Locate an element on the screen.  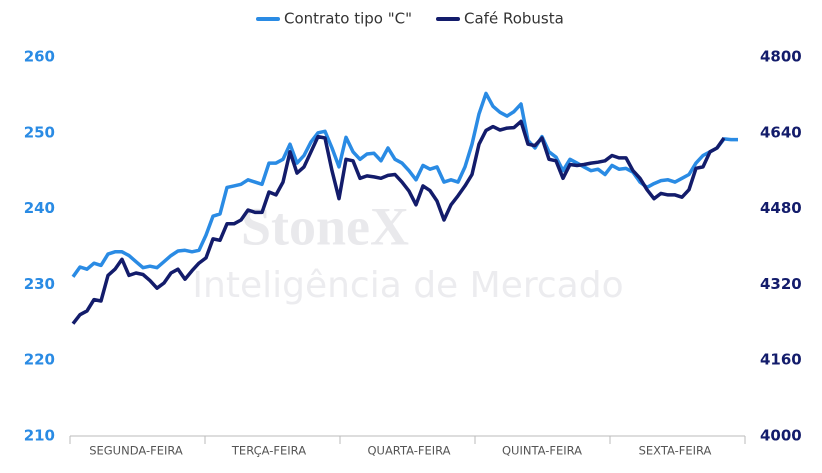
x-tick-label: QUARTA-FEIRA is located at coordinates (408, 451).